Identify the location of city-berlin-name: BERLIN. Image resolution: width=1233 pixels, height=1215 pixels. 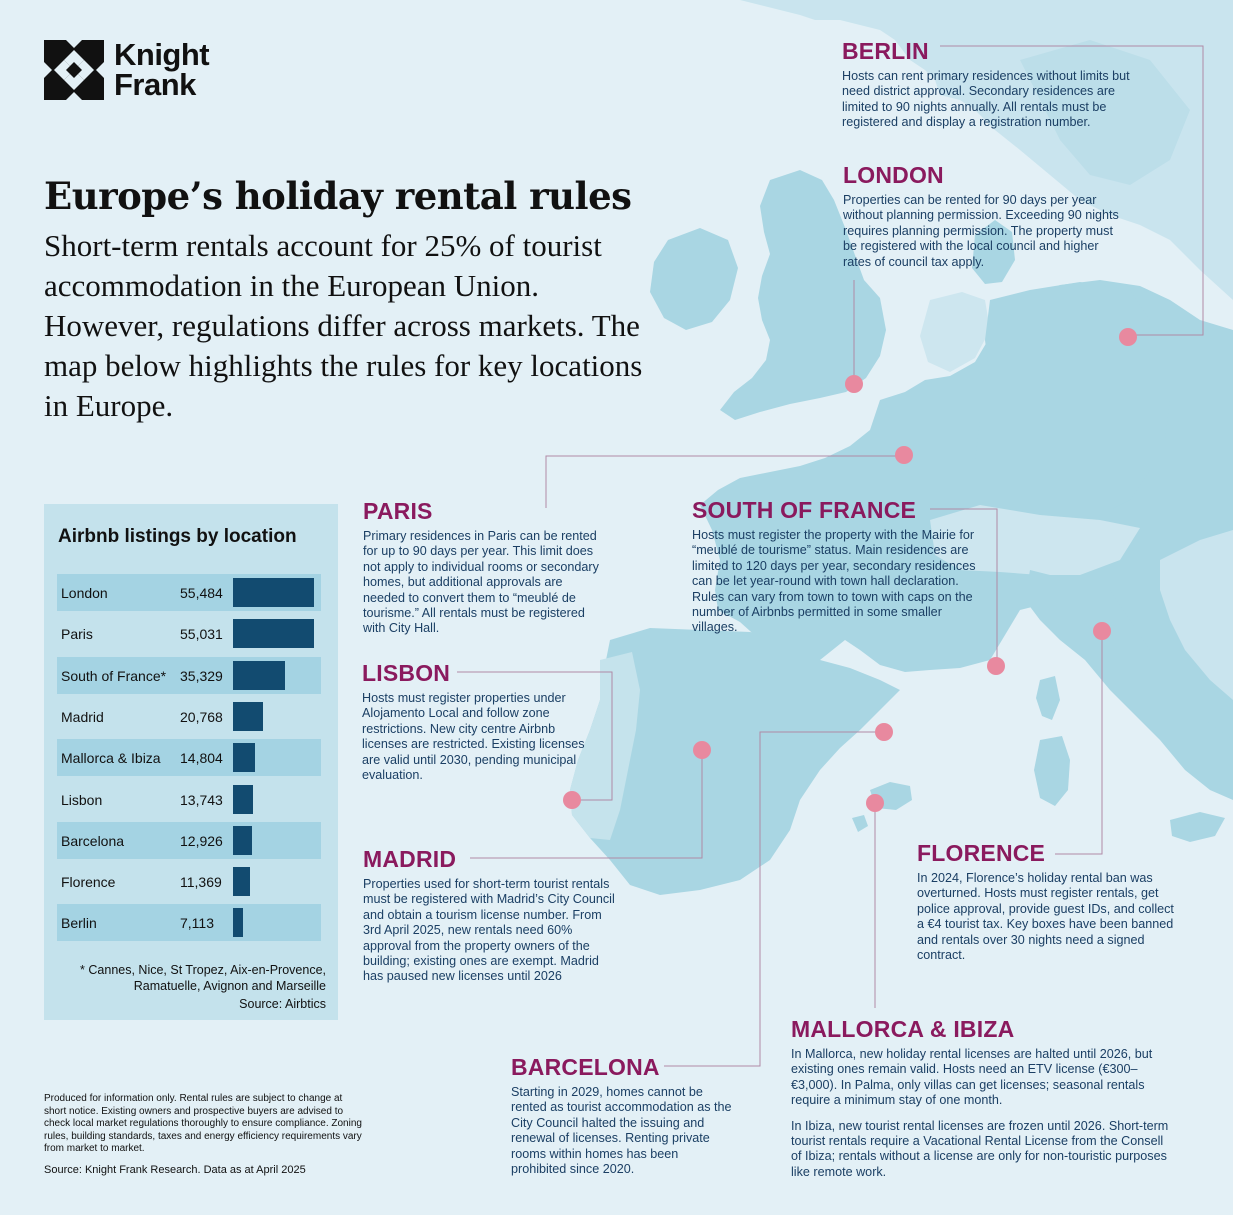
(885, 51).